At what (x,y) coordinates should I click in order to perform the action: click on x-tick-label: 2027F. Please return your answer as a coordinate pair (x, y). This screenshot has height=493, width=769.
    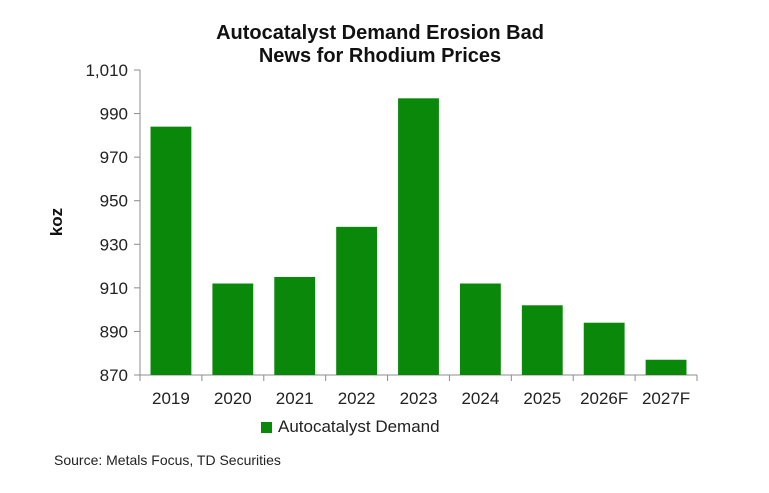
    Looking at the image, I should click on (666, 398).